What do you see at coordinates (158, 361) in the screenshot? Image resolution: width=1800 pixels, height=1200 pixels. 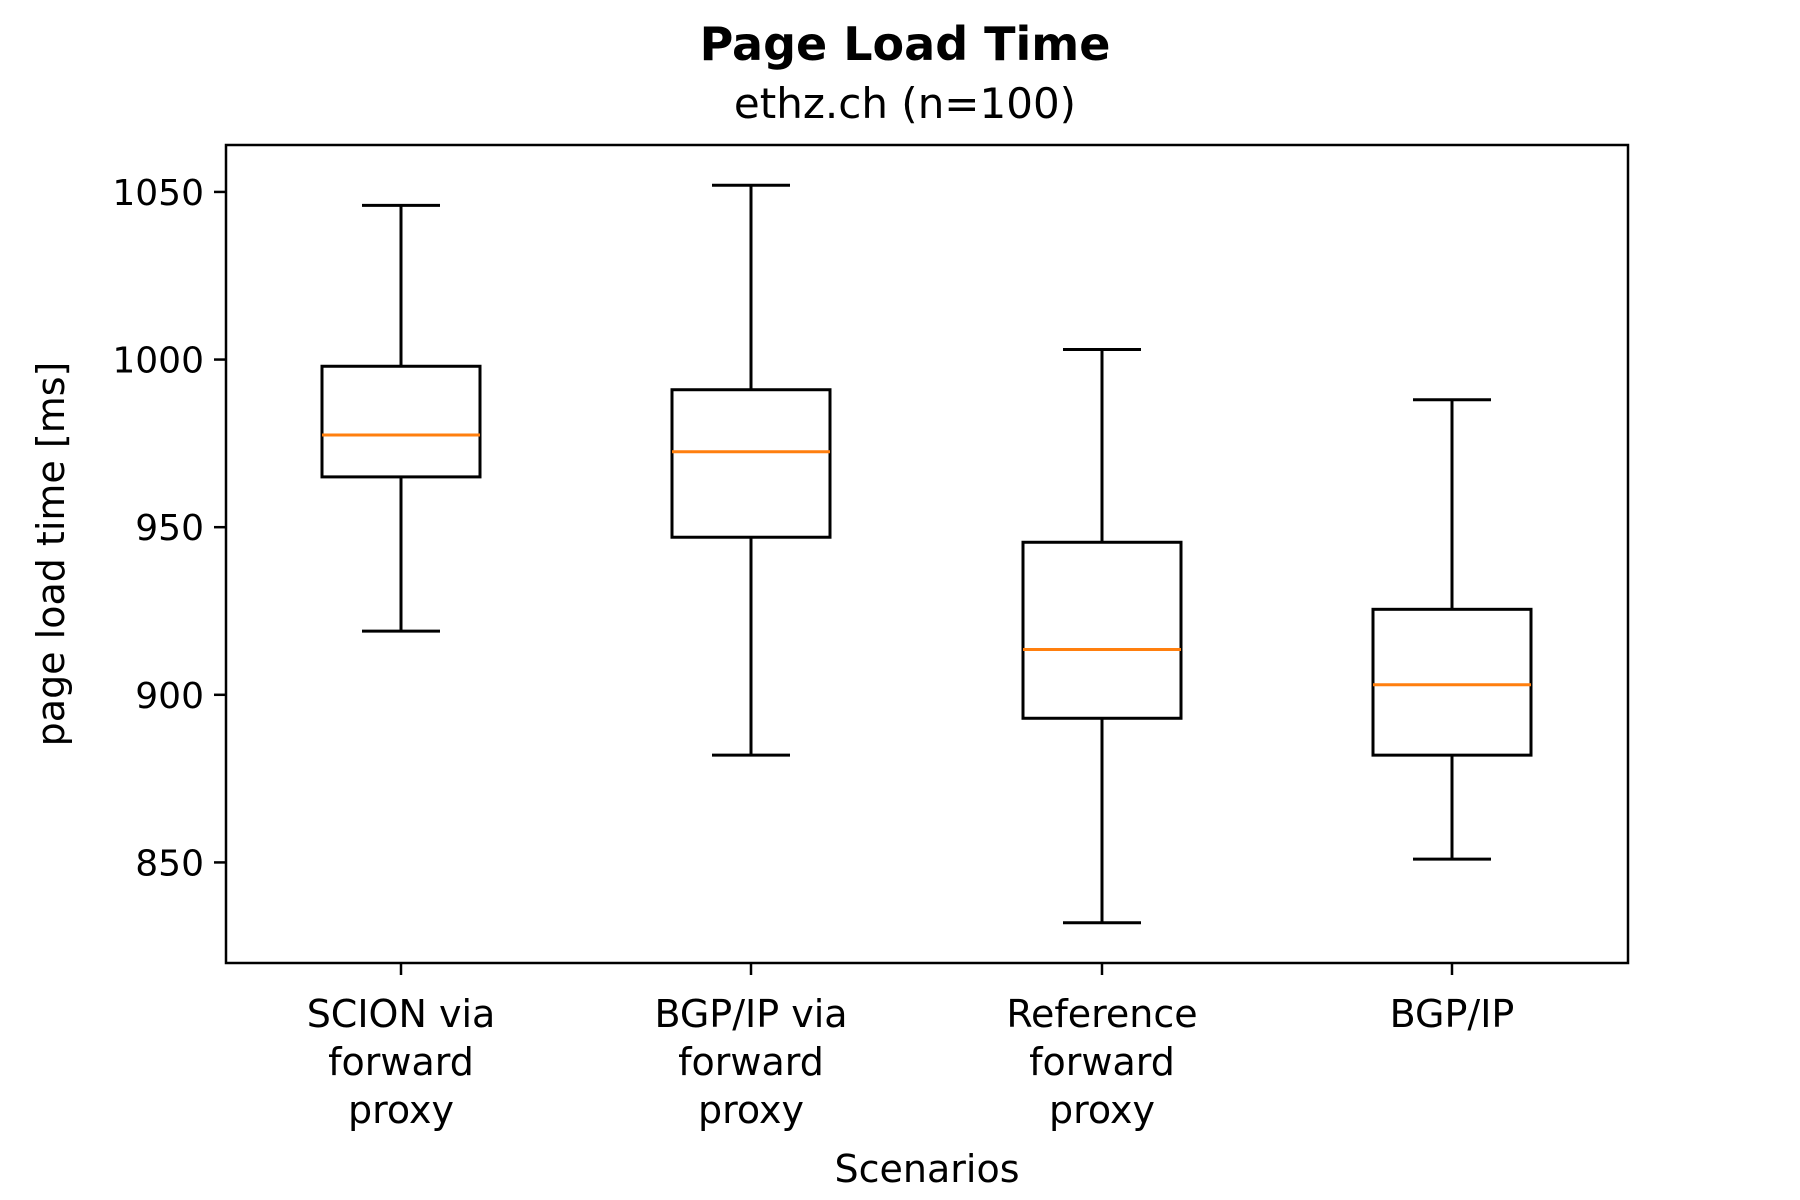 I see `y-tick-label: 1000` at bounding box center [158, 361].